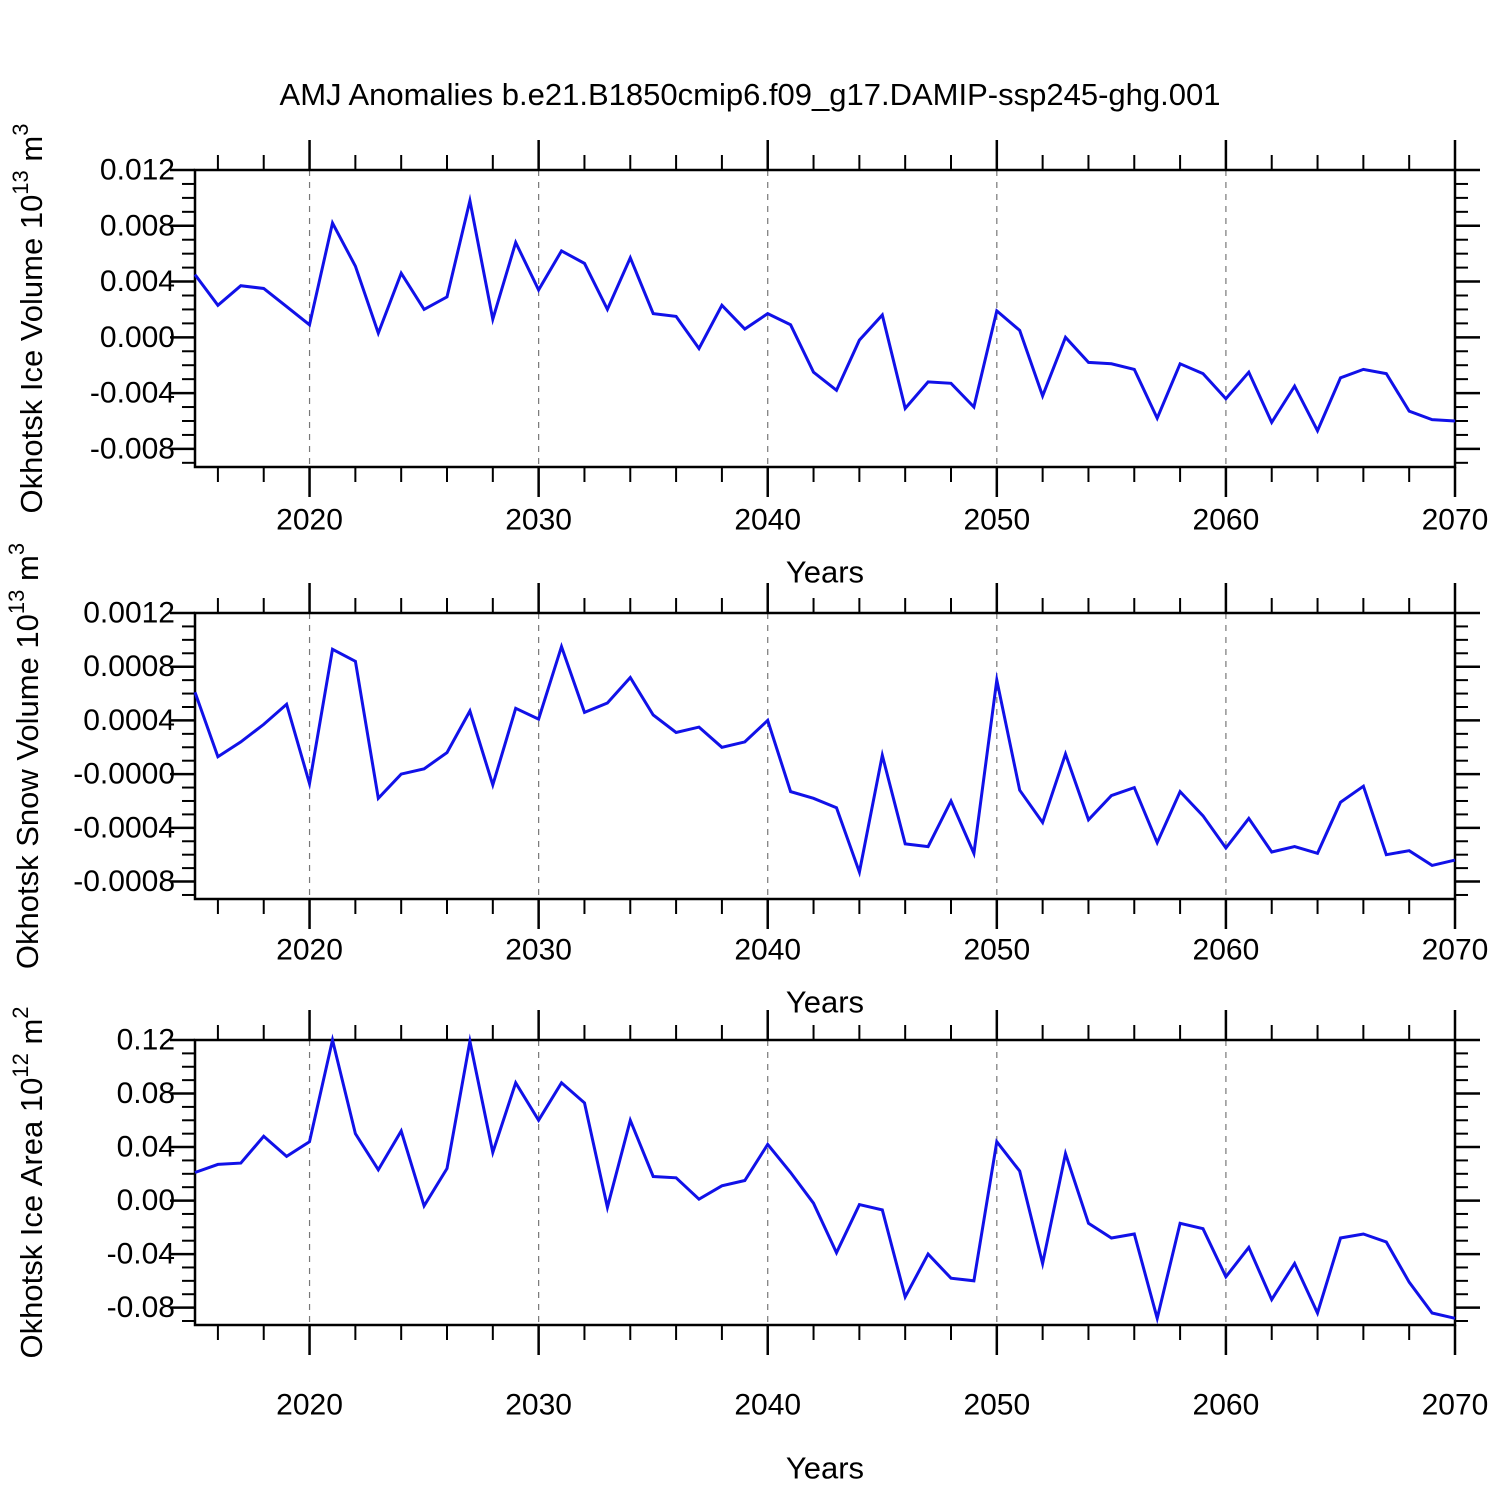 The height and width of the screenshot is (1505, 1500). What do you see at coordinates (137, 337) in the screenshot?
I see `y-tick-label: 0.000` at bounding box center [137, 337].